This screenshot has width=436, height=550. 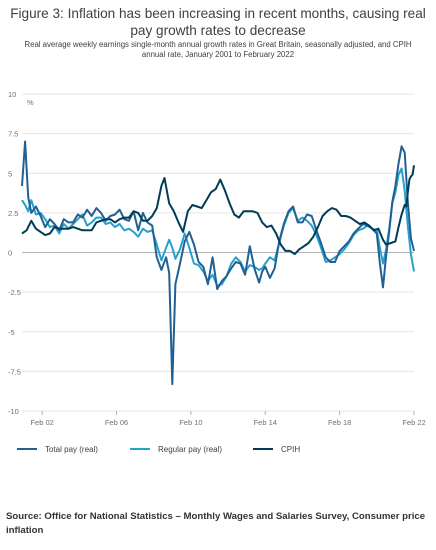 I want to click on y-tick-label: 5, so click(x=10, y=173).